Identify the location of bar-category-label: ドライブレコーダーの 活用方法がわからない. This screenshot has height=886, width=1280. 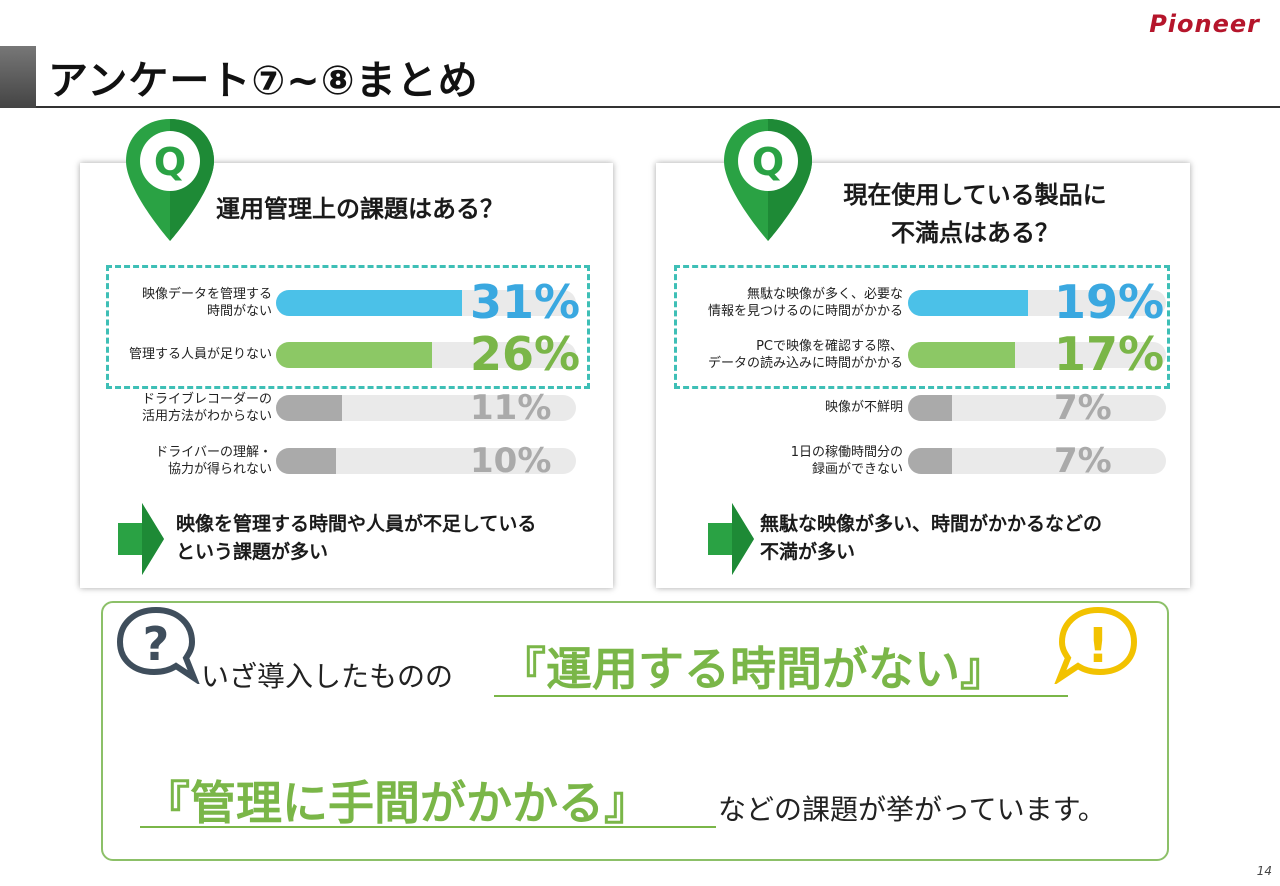
(206, 408).